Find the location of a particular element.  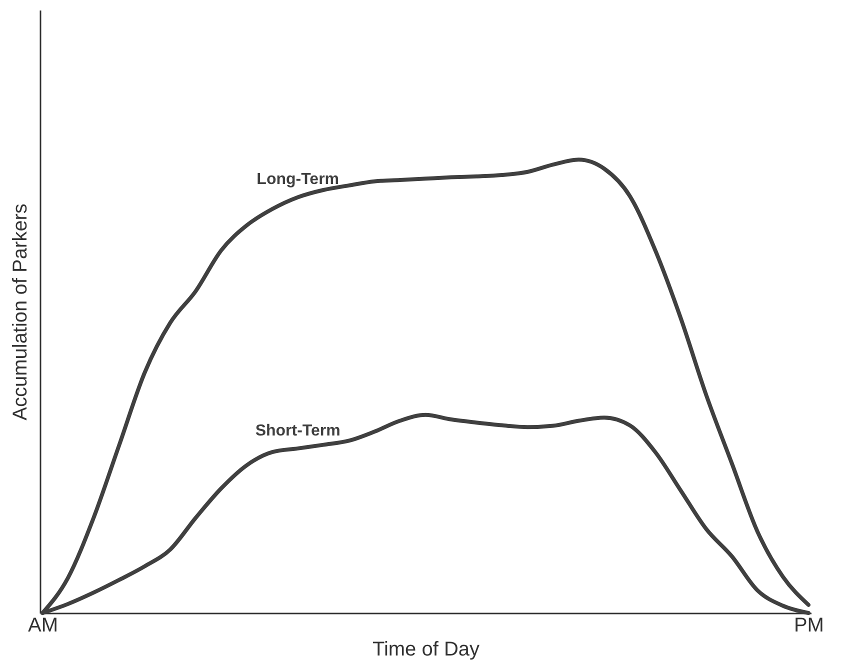

series-label: Short-Term is located at coordinates (297, 431).